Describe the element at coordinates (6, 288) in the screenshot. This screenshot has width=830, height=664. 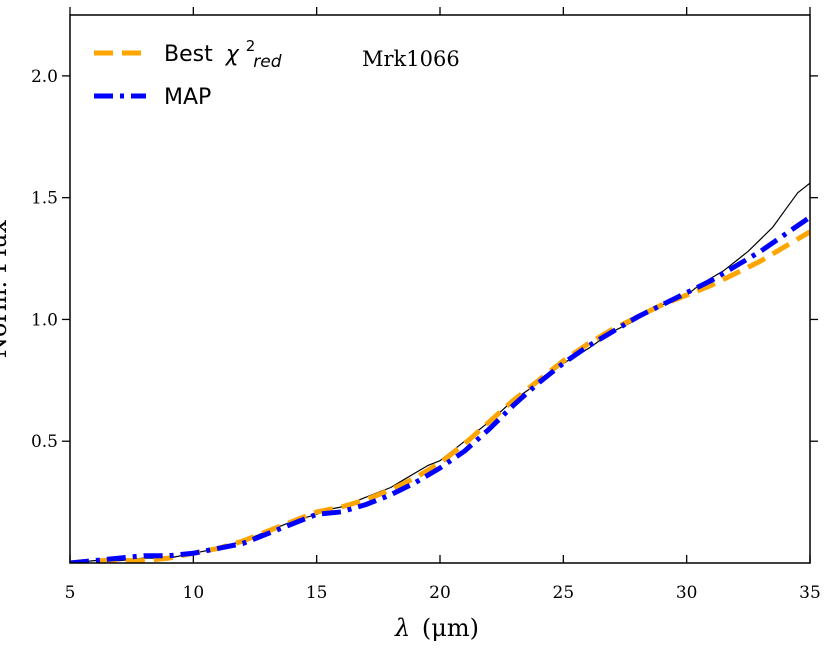
I see `y-axis-title: Norm. Flux` at that location.